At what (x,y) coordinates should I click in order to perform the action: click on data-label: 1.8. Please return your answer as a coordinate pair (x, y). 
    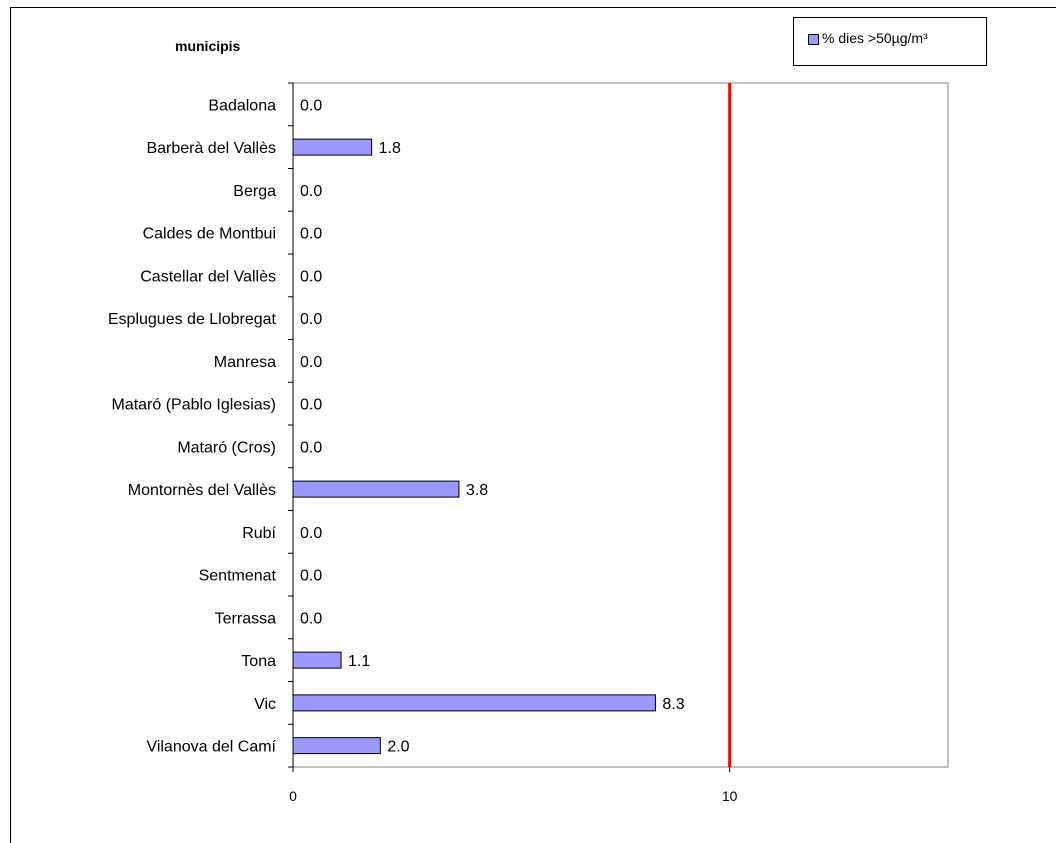
    Looking at the image, I should click on (390, 148).